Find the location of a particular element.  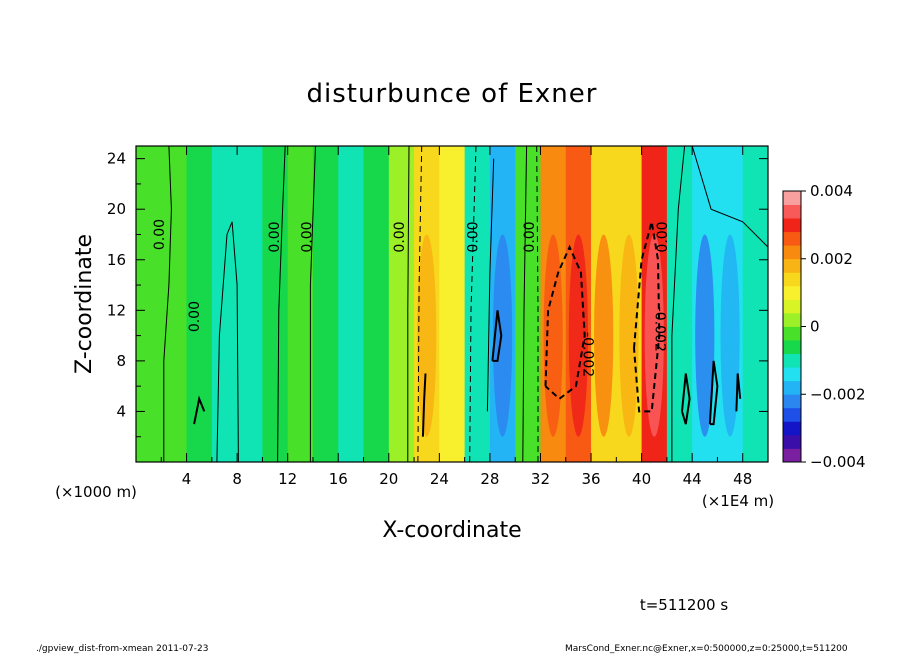

contour-label-8: -0.002 is located at coordinates (588, 354).